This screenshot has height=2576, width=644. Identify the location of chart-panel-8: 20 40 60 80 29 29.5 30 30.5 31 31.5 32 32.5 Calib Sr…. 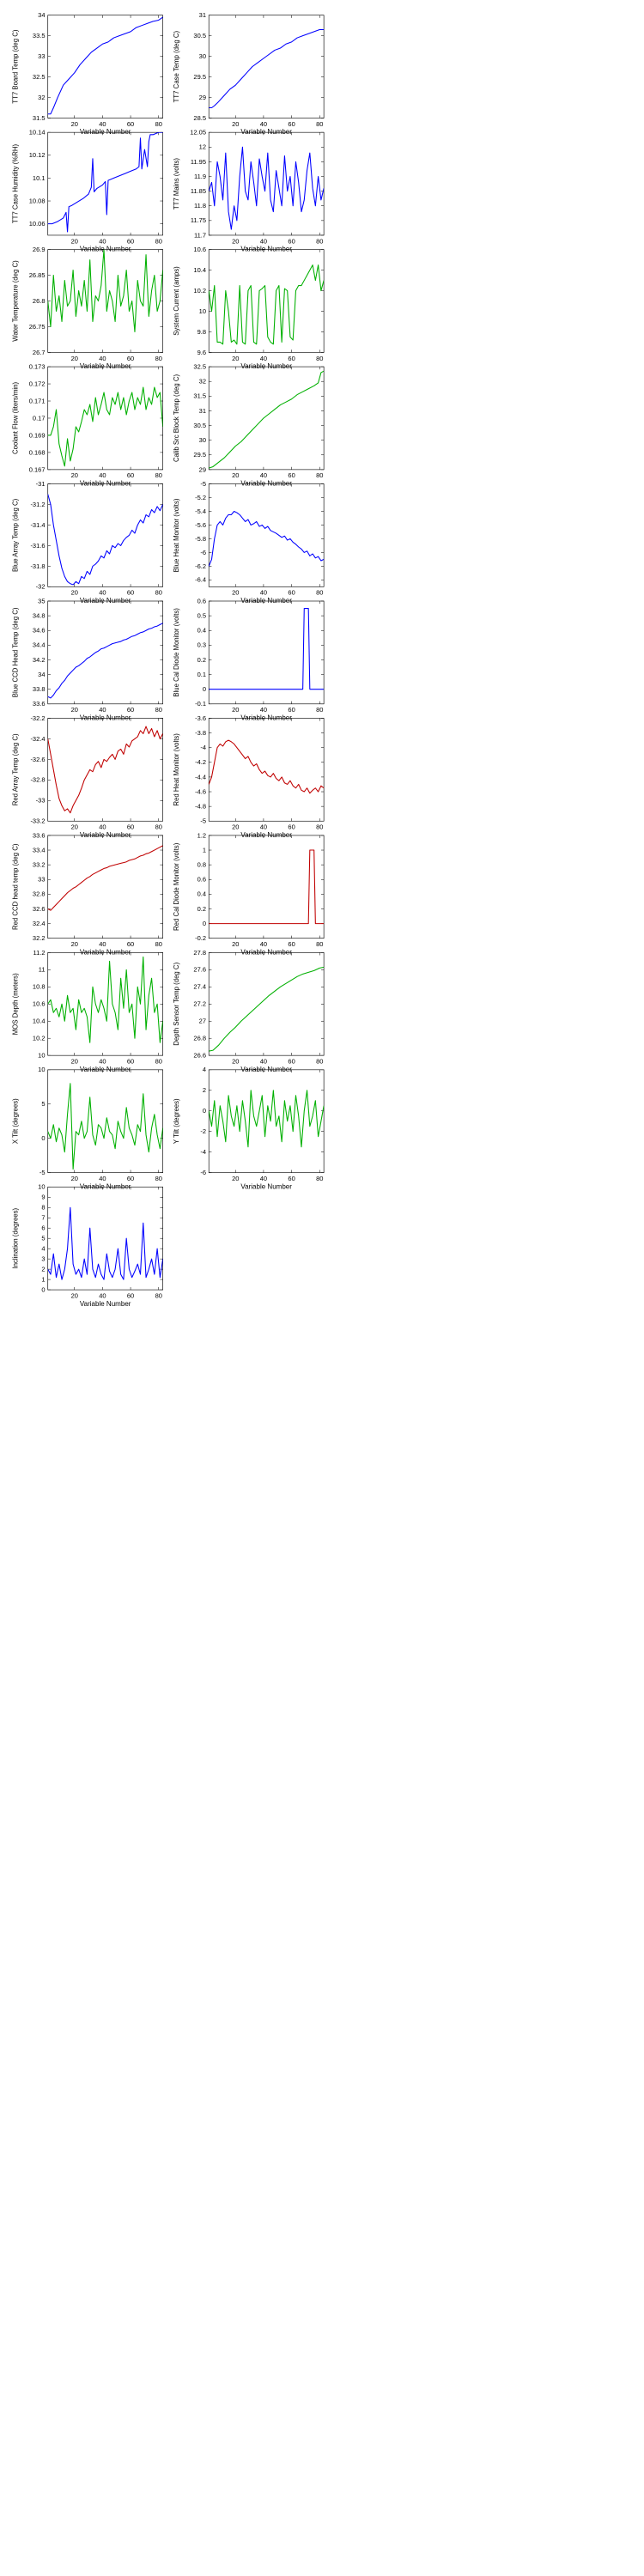
(249, 425).